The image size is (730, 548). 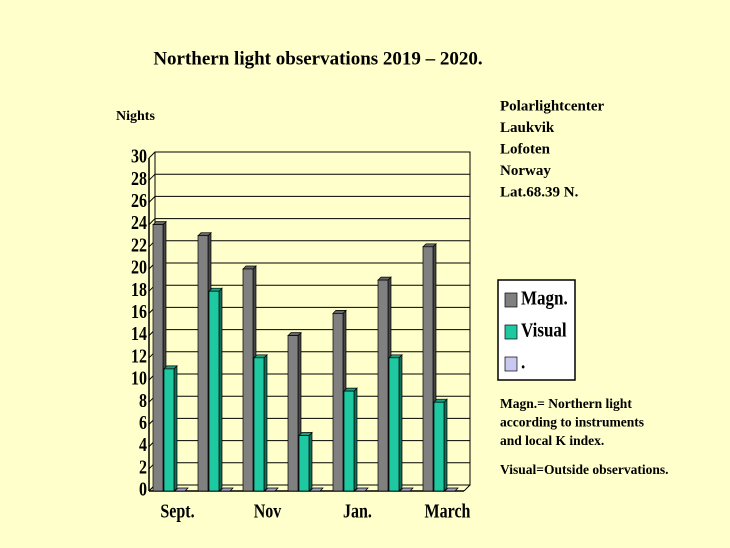 I want to click on location-line: Lat.68.39 N., so click(x=539, y=192).